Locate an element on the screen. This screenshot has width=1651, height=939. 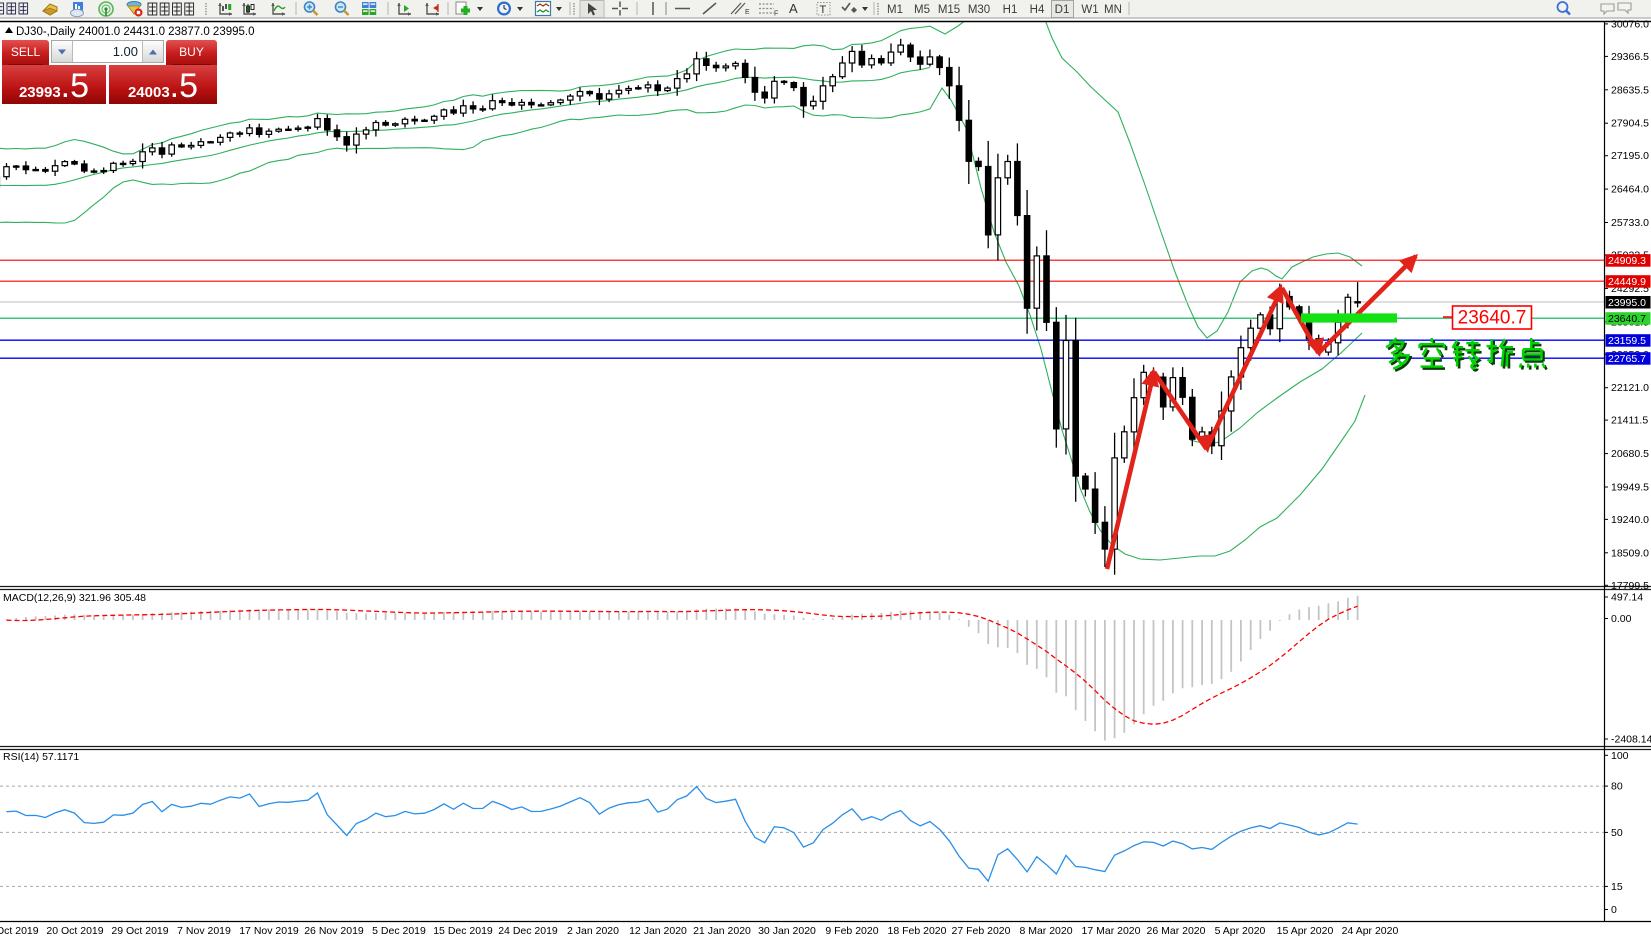
svg-text: 18 Feb 2020 is located at coordinates (917, 931).